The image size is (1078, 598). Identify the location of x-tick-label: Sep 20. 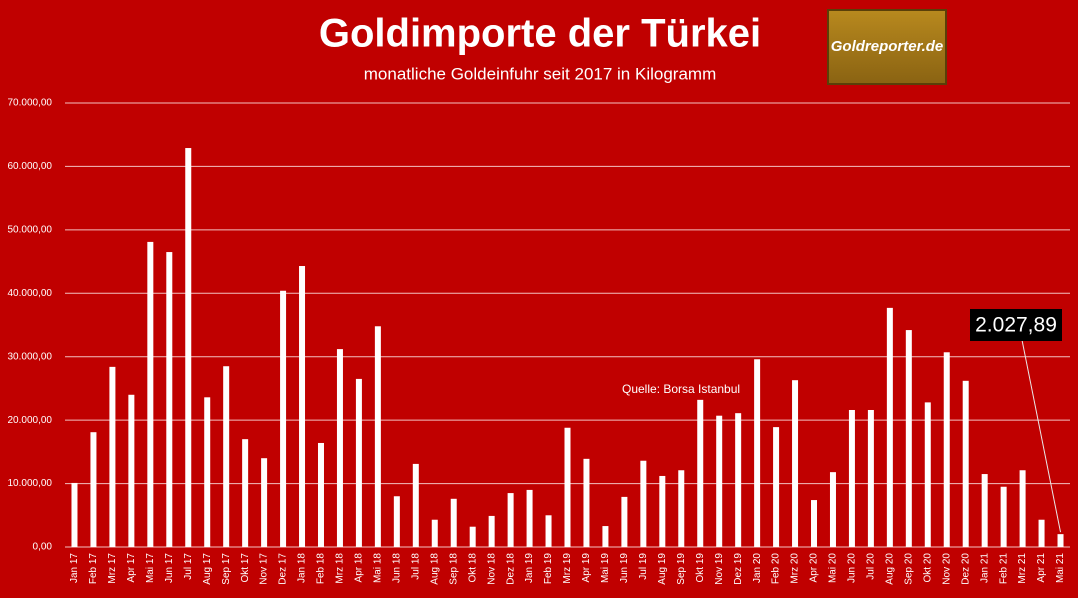
(908, 569).